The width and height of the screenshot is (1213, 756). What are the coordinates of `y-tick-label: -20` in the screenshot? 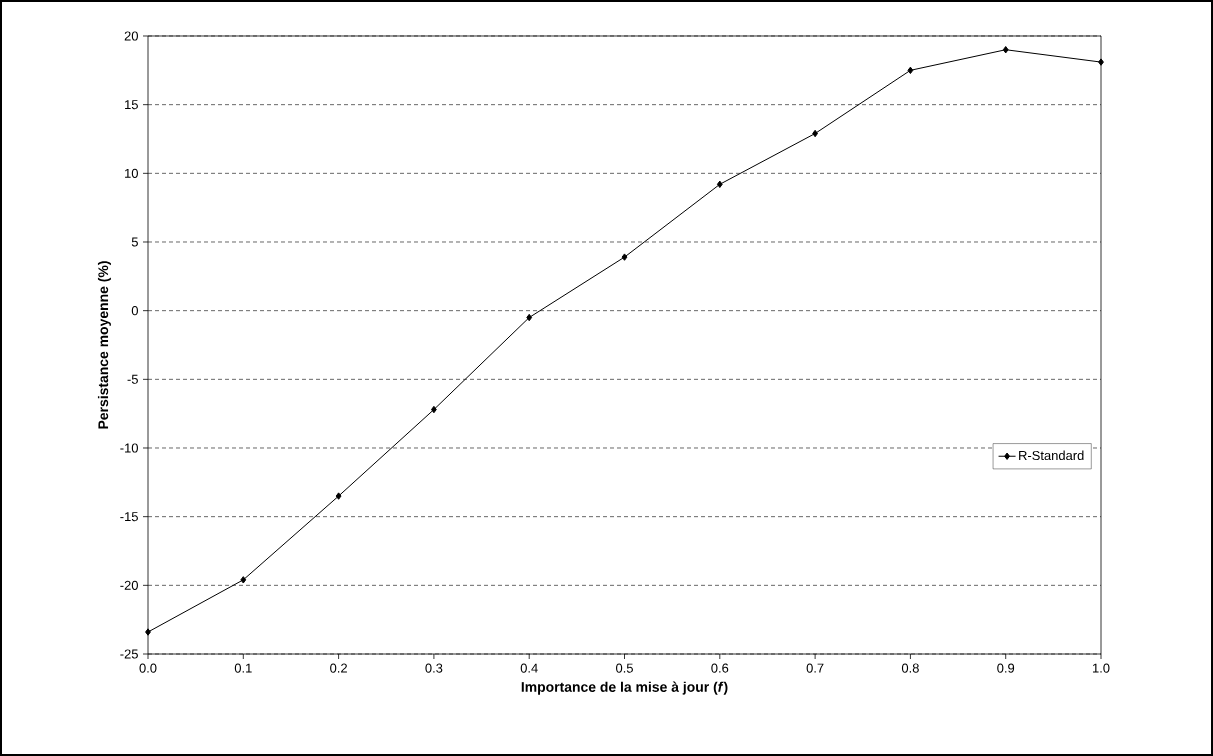 It's located at (129, 585).